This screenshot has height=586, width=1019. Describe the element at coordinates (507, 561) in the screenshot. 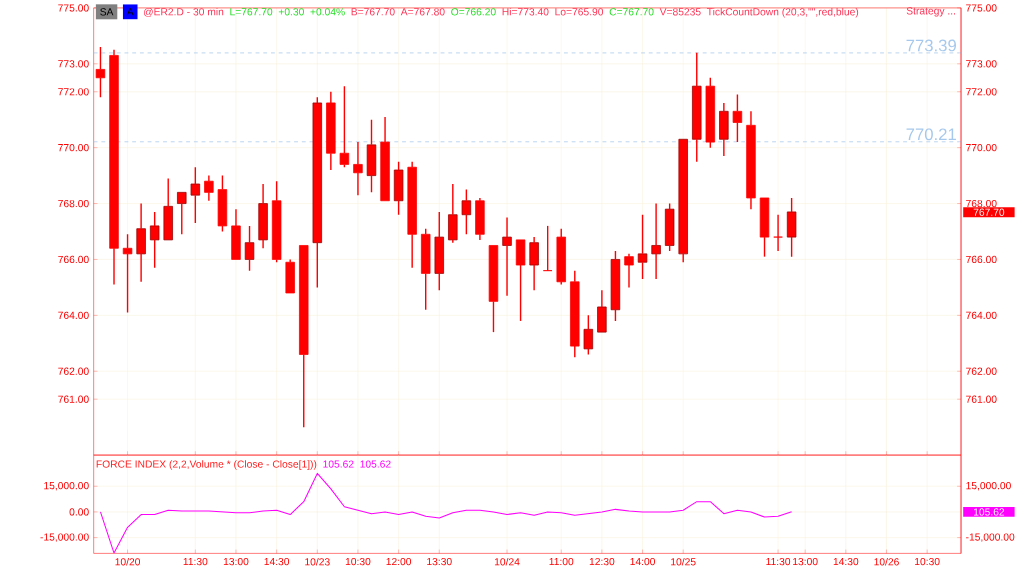

I see `x-tick-label: 10/24` at that location.